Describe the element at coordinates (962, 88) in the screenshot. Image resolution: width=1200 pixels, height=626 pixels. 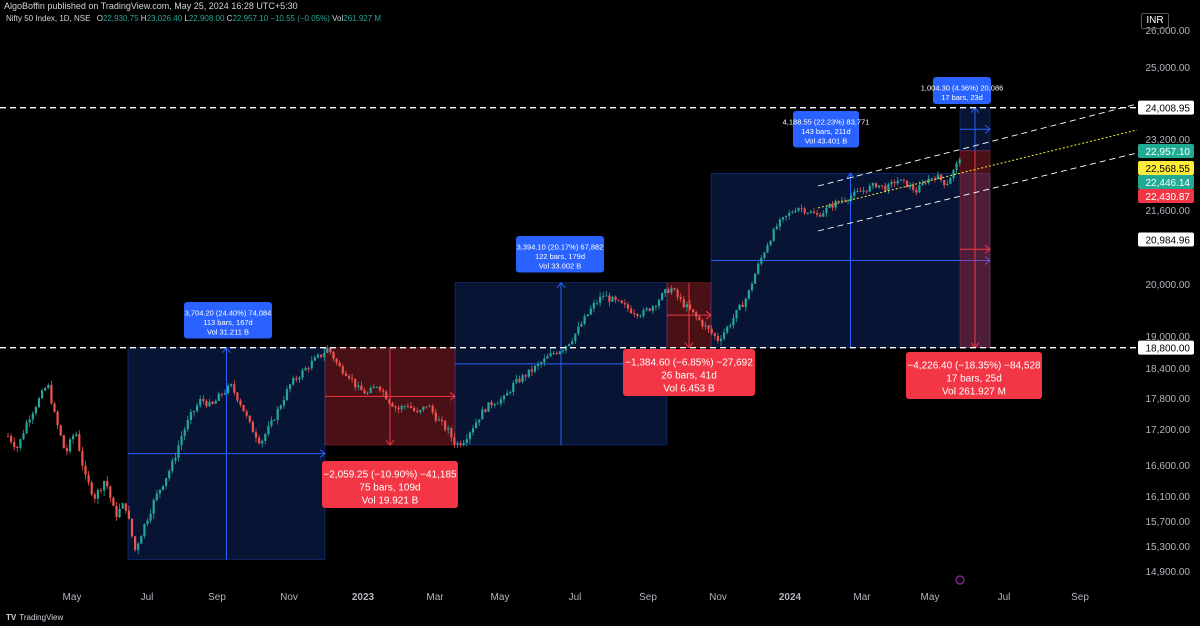
I see `measure-label-6-line-1: 1,004.30 (4.36%) 20,086` at that location.